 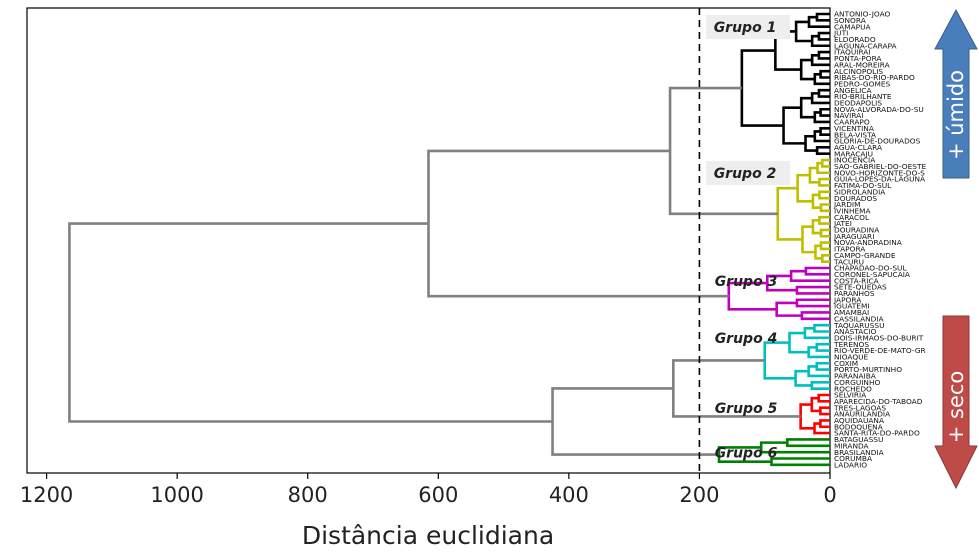 I want to click on leaf-label: MIRANDA, so click(x=851, y=445).